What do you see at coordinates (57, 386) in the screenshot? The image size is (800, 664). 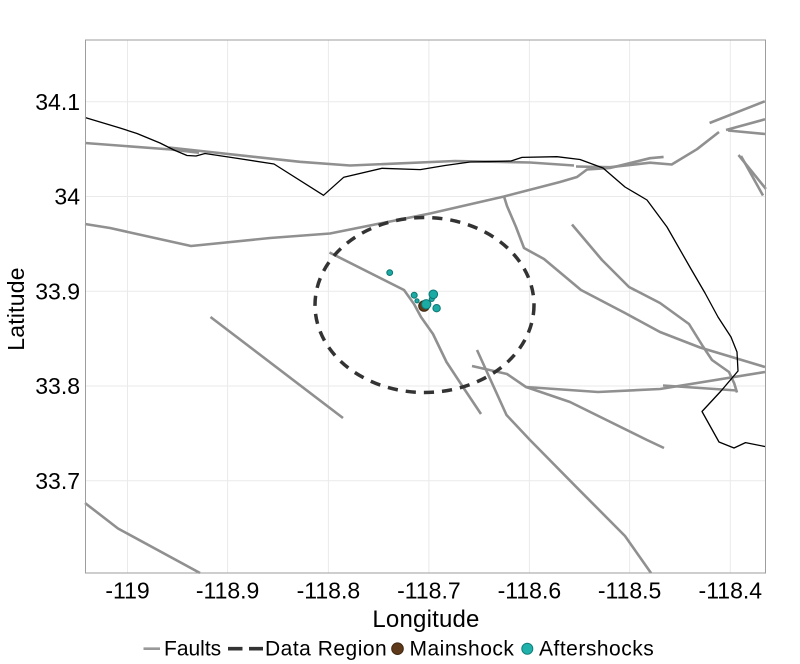 I see `svg-text: 33.8` at bounding box center [57, 386].